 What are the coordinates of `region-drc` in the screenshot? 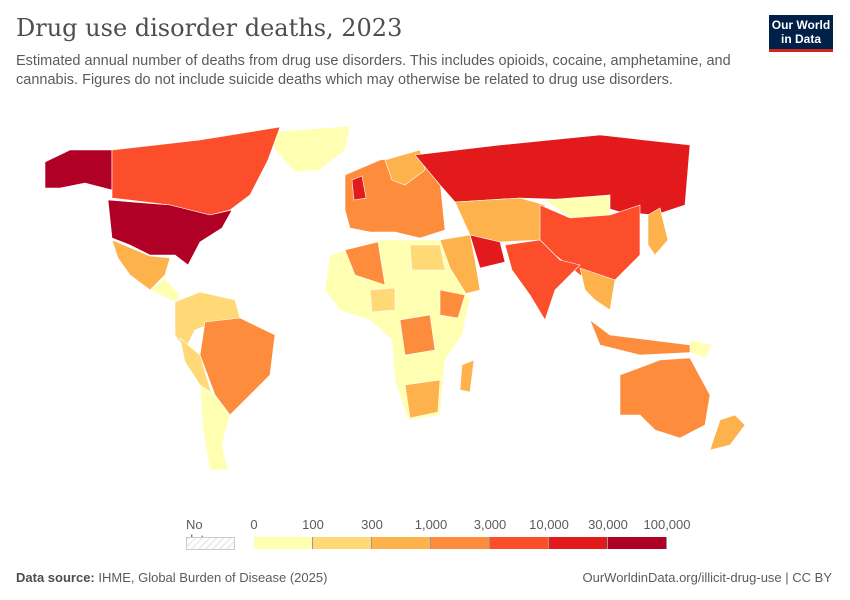 It's located at (417, 335).